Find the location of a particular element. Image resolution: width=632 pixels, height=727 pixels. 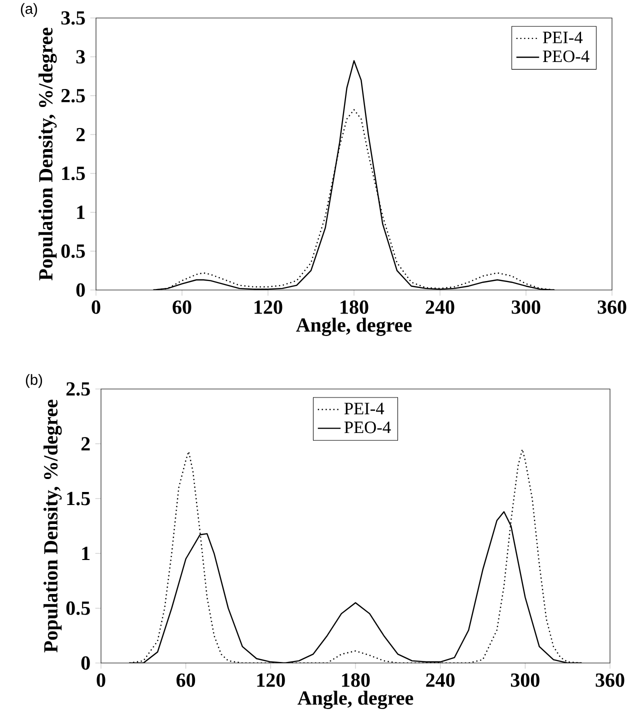

y-tick-label: 3 is located at coordinates (80, 57).